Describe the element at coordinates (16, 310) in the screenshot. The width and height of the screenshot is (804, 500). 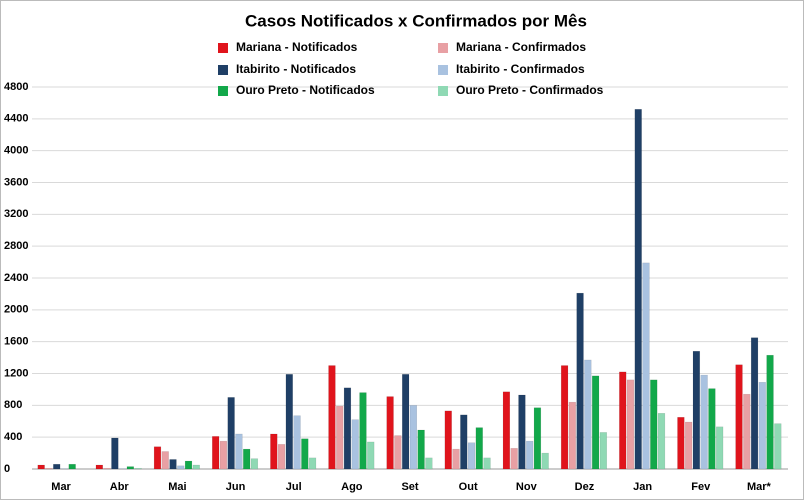
I see `y-tick-label: 2000` at that location.